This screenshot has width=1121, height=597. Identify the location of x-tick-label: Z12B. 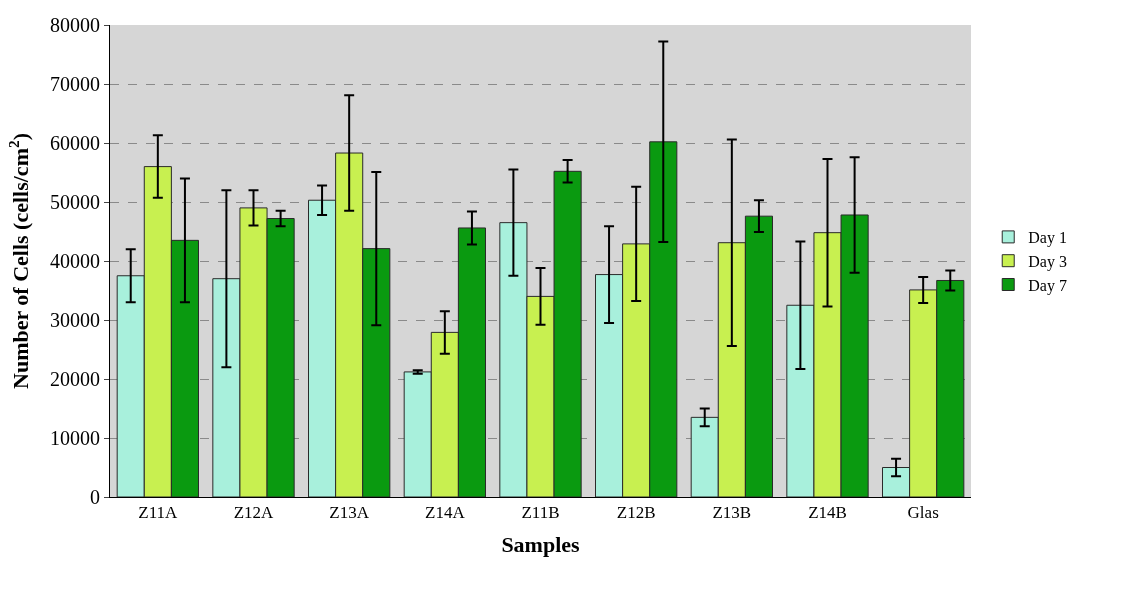
(636, 513).